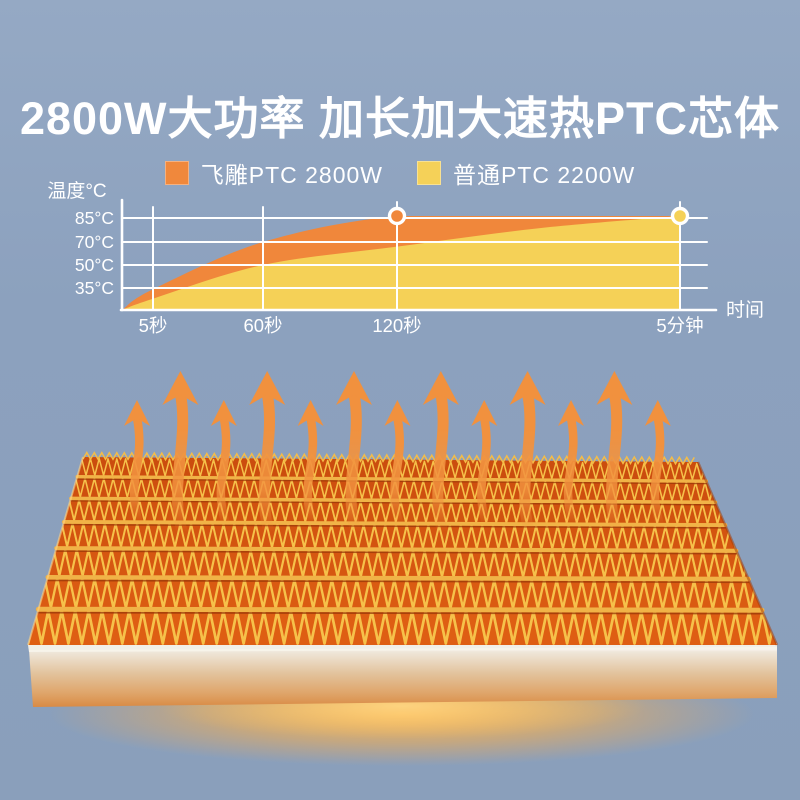 The height and width of the screenshot is (800, 800). I want to click on chart-legend: 飞雕PTC 2800W 普通PTC 2200W, so click(400, 173).